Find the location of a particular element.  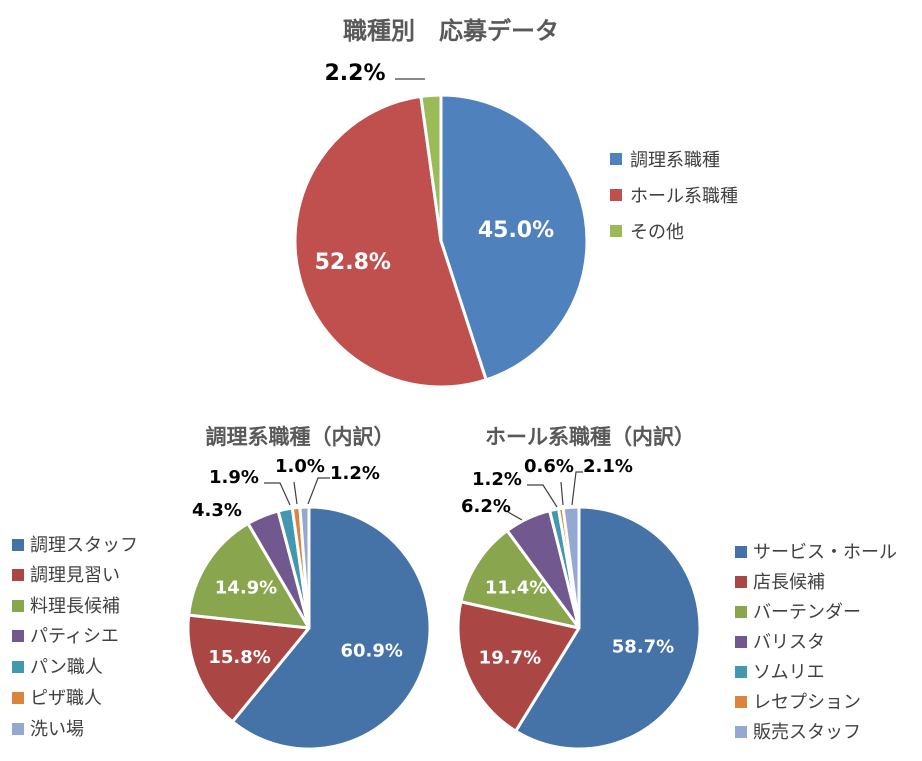

slice-value-label: 14.9% is located at coordinates (246, 588).